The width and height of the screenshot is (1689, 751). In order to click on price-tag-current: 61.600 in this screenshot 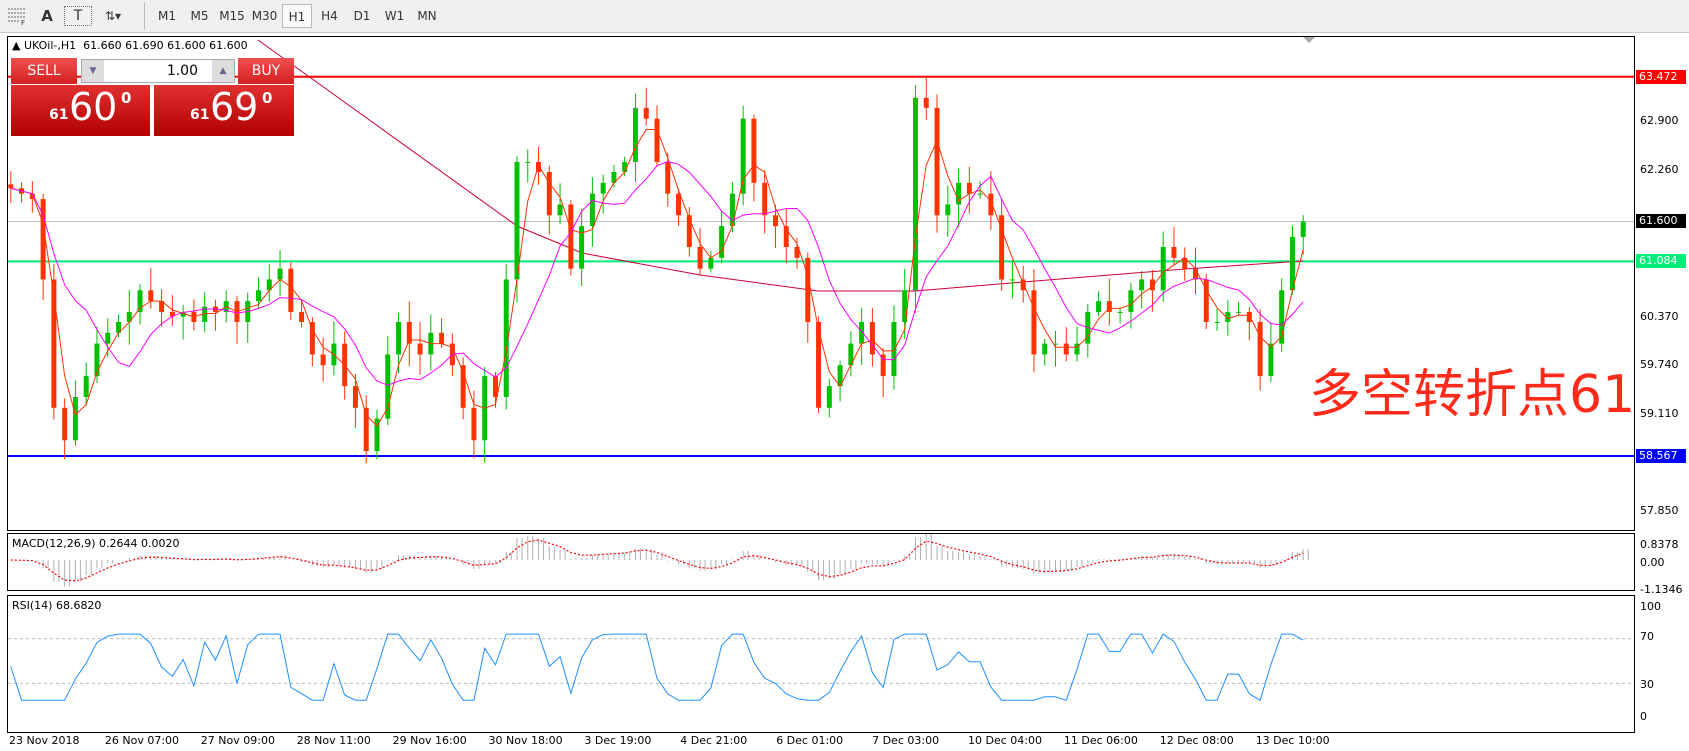, I will do `click(1661, 221)`.